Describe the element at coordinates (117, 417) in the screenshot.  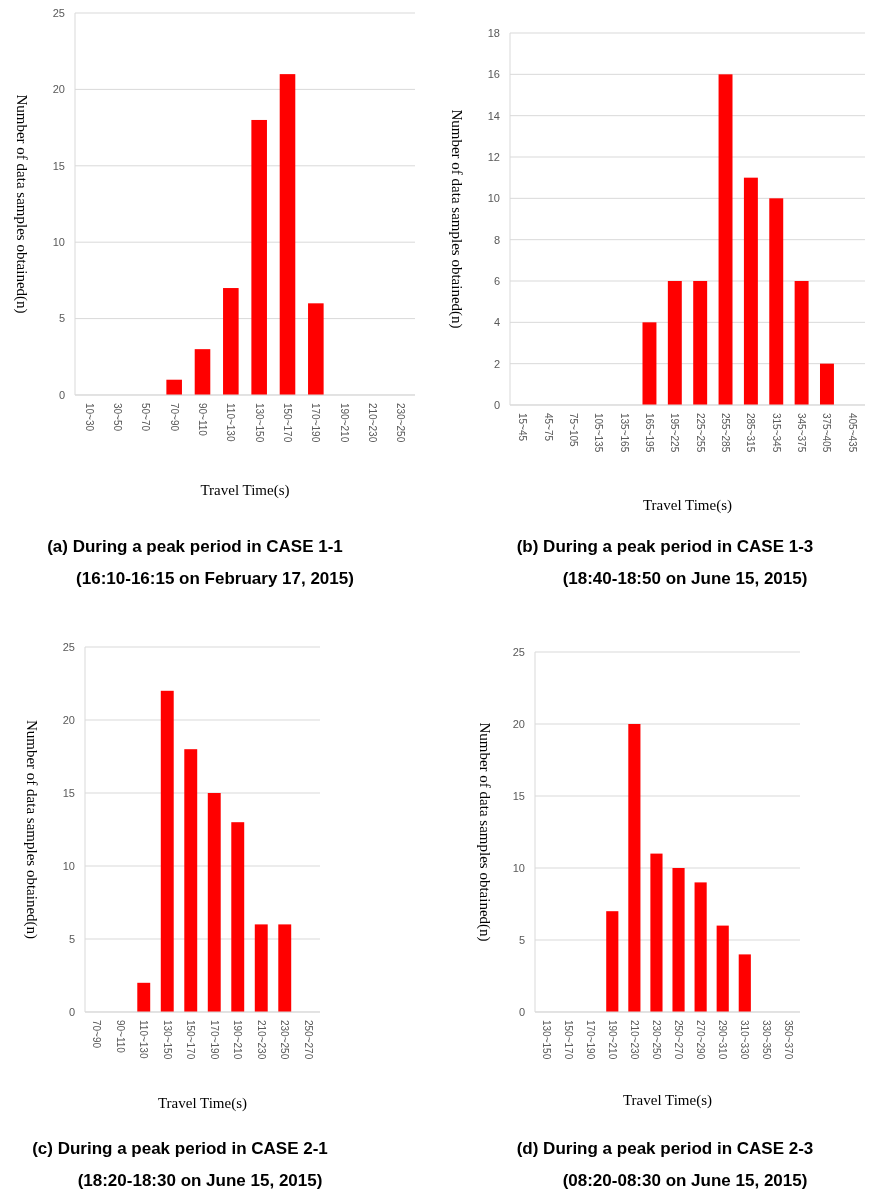
I see `x-tick-label: 30~50` at that location.